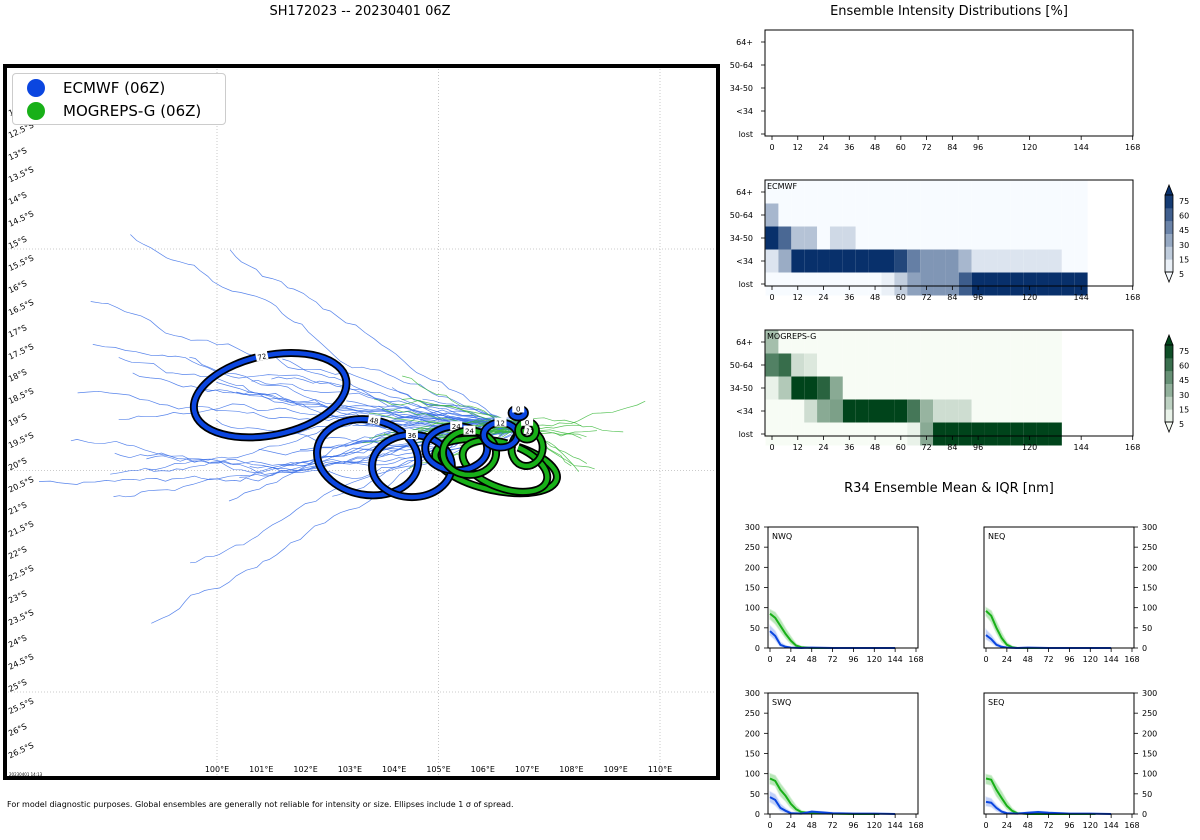  What do you see at coordinates (1040, 627) in the screenshot?
I see `mogreps-iqr-band` at bounding box center [1040, 627].